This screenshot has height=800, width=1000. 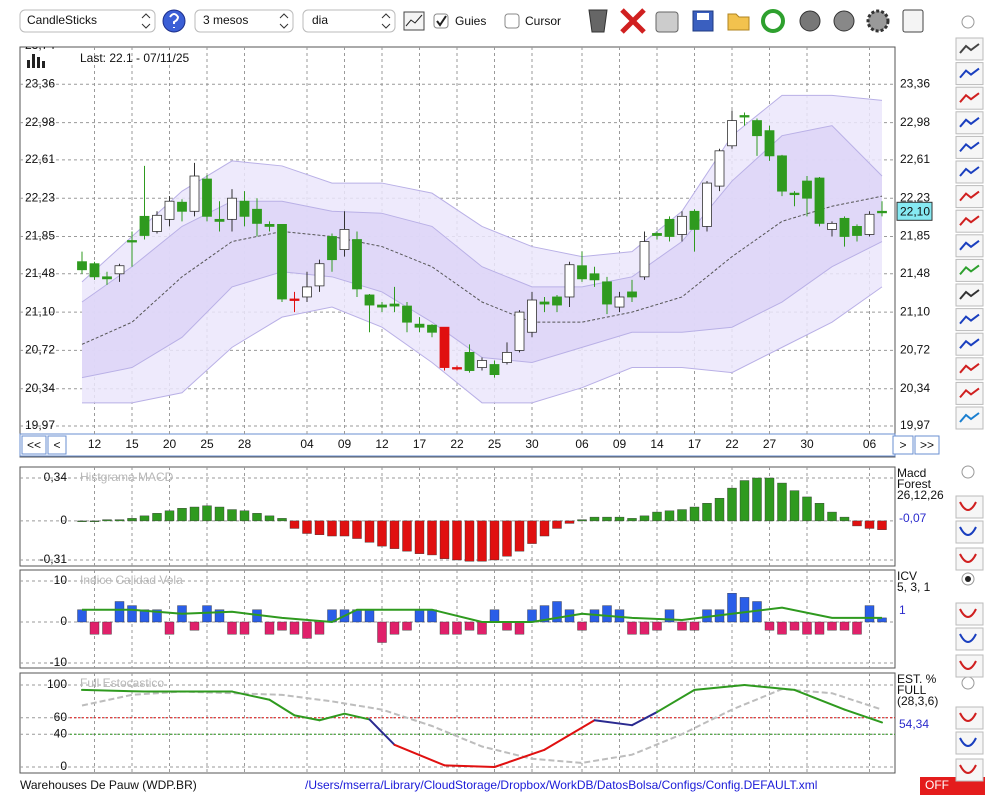 What do you see at coordinates (497, 21) in the screenshot?
I see `toolbar: CandleSticks 3 mesos dia Guies Cursor` at bounding box center [497, 21].